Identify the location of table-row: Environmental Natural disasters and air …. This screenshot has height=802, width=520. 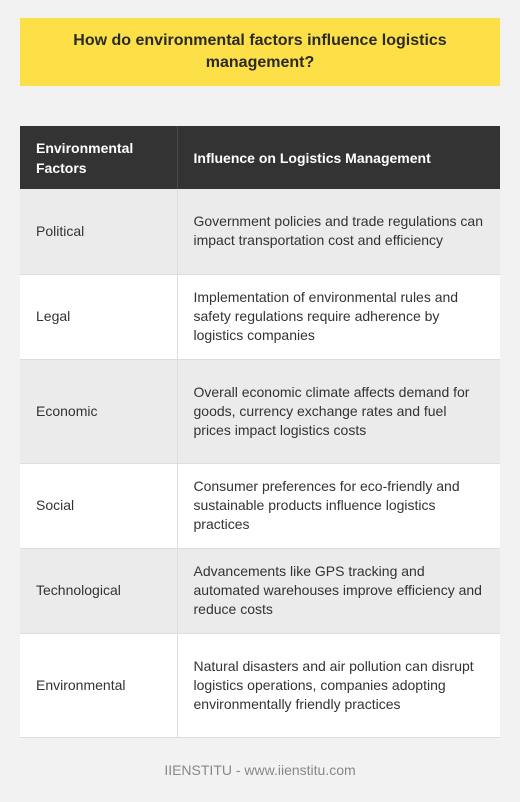
(260, 685).